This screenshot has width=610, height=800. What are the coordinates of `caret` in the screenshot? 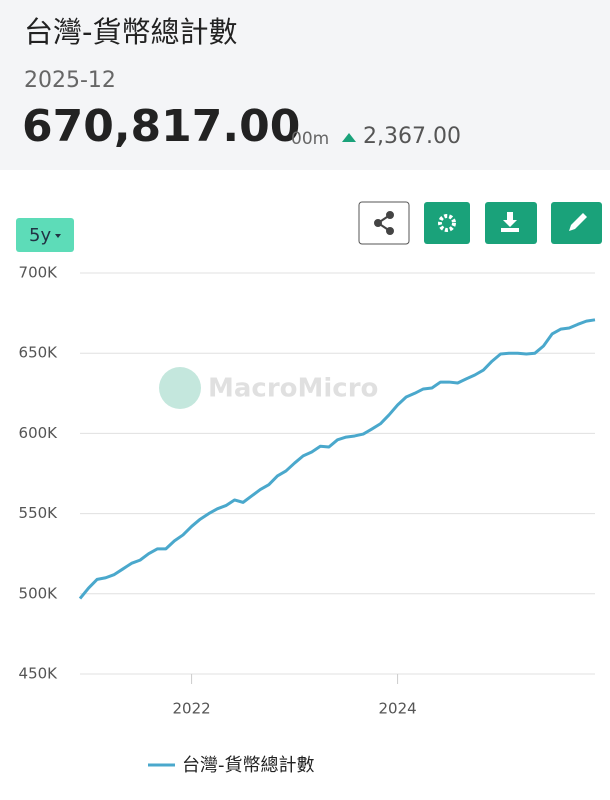 It's located at (58, 236).